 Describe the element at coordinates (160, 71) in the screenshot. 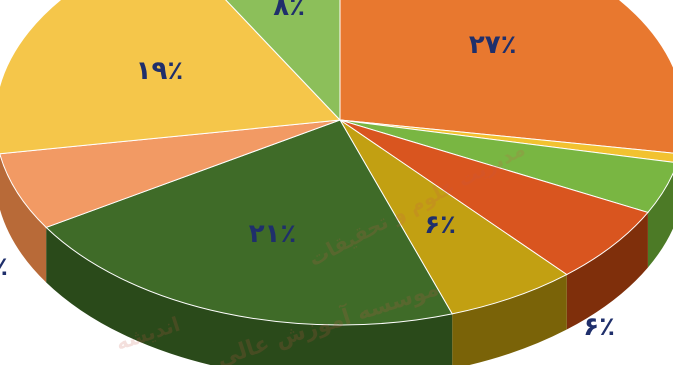

I see `pie-slice-label-7: ۱۹٪` at that location.